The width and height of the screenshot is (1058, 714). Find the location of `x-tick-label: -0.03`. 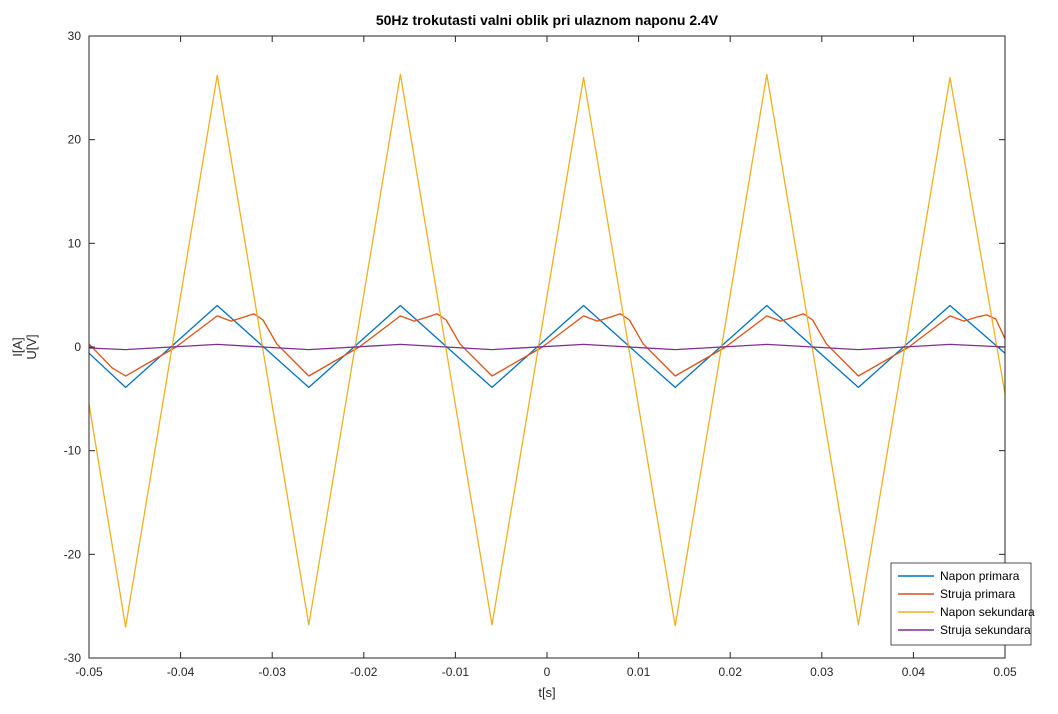

x-tick-label: -0.03 is located at coordinates (273, 672).